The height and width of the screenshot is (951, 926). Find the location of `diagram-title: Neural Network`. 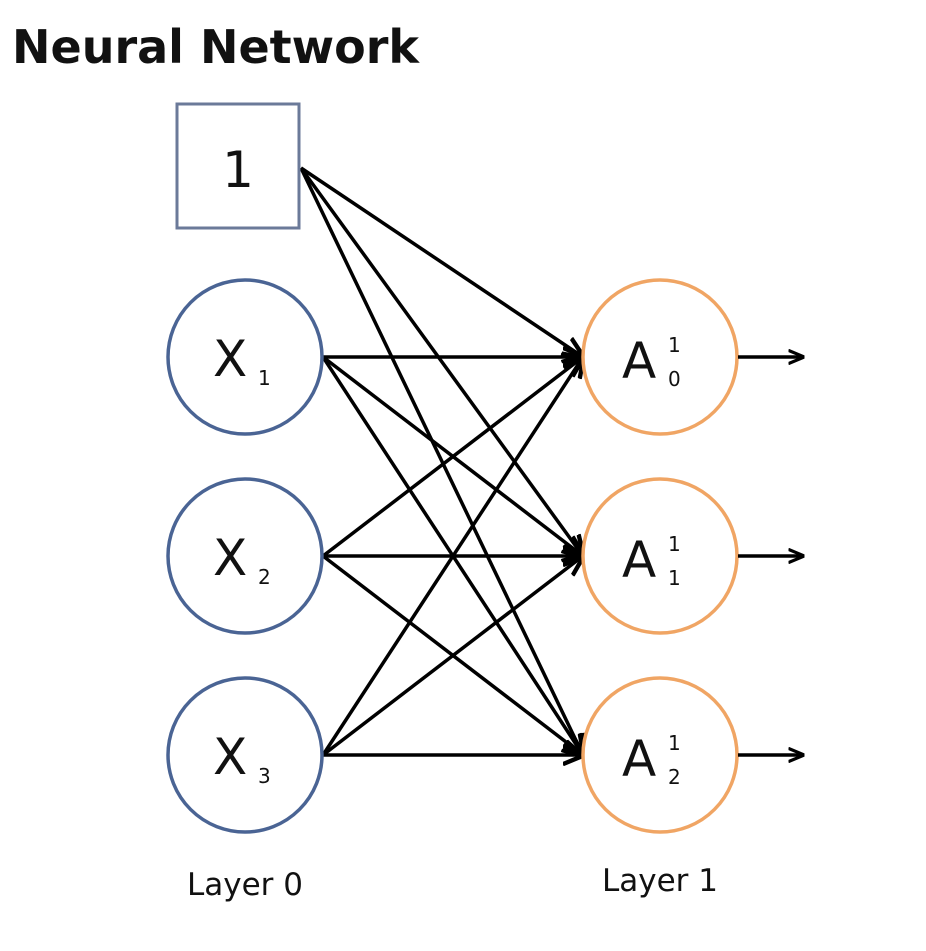

diagram-title: Neural Network is located at coordinates (216, 47).